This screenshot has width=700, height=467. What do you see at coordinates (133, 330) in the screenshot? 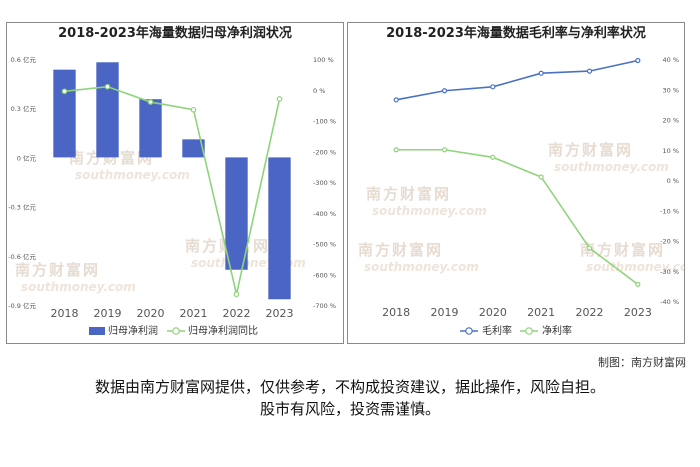
I see `legend-label: 归母净利润` at bounding box center [133, 330].